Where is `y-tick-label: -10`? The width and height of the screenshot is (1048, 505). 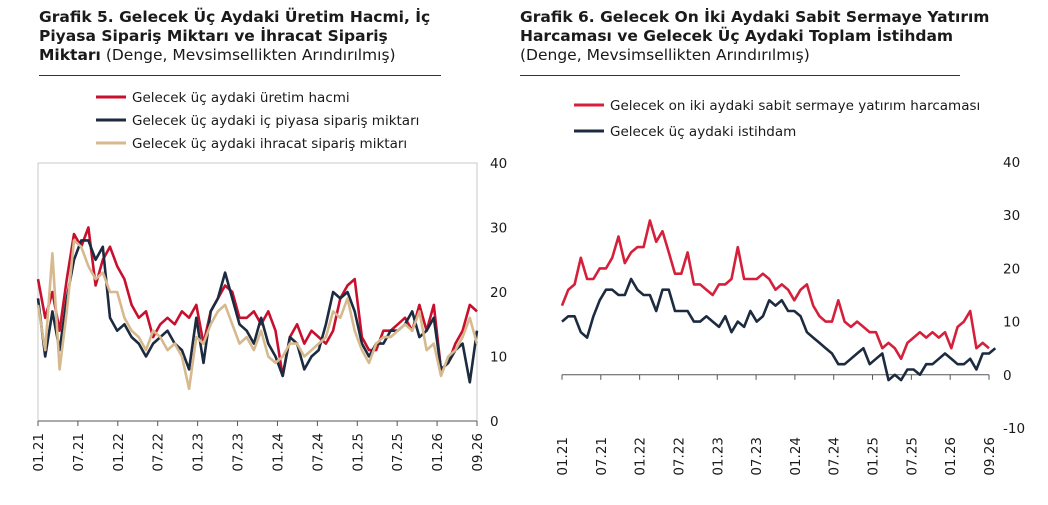 y-tick-label: -10 is located at coordinates (1014, 429).